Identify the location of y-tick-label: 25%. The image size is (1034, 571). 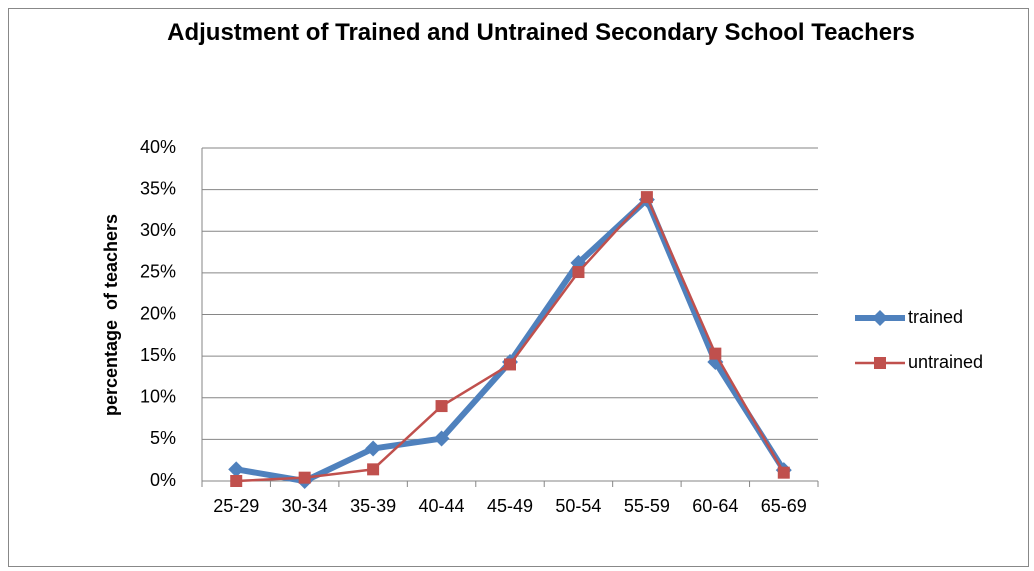
(158, 272).